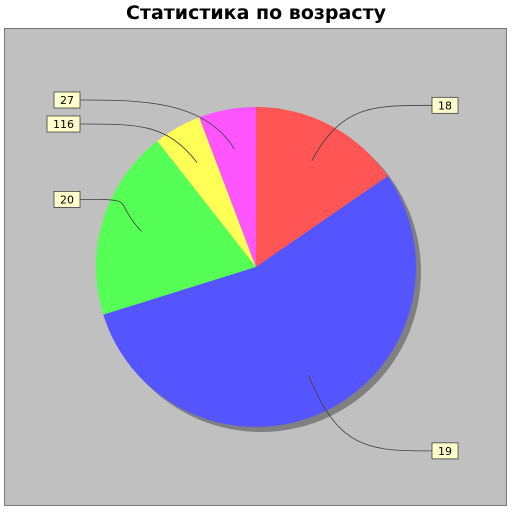  I want to click on slice-label-19: 19, so click(445, 451).